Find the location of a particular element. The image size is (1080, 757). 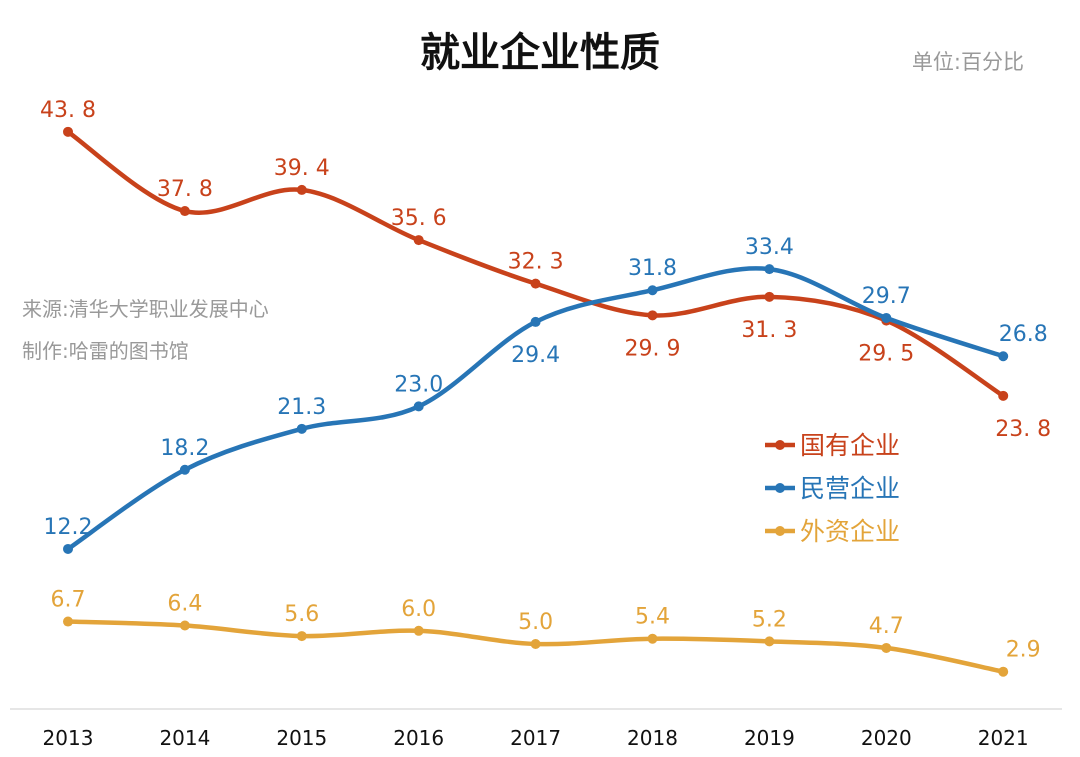

x-tick-label: 2017 is located at coordinates (535, 738).